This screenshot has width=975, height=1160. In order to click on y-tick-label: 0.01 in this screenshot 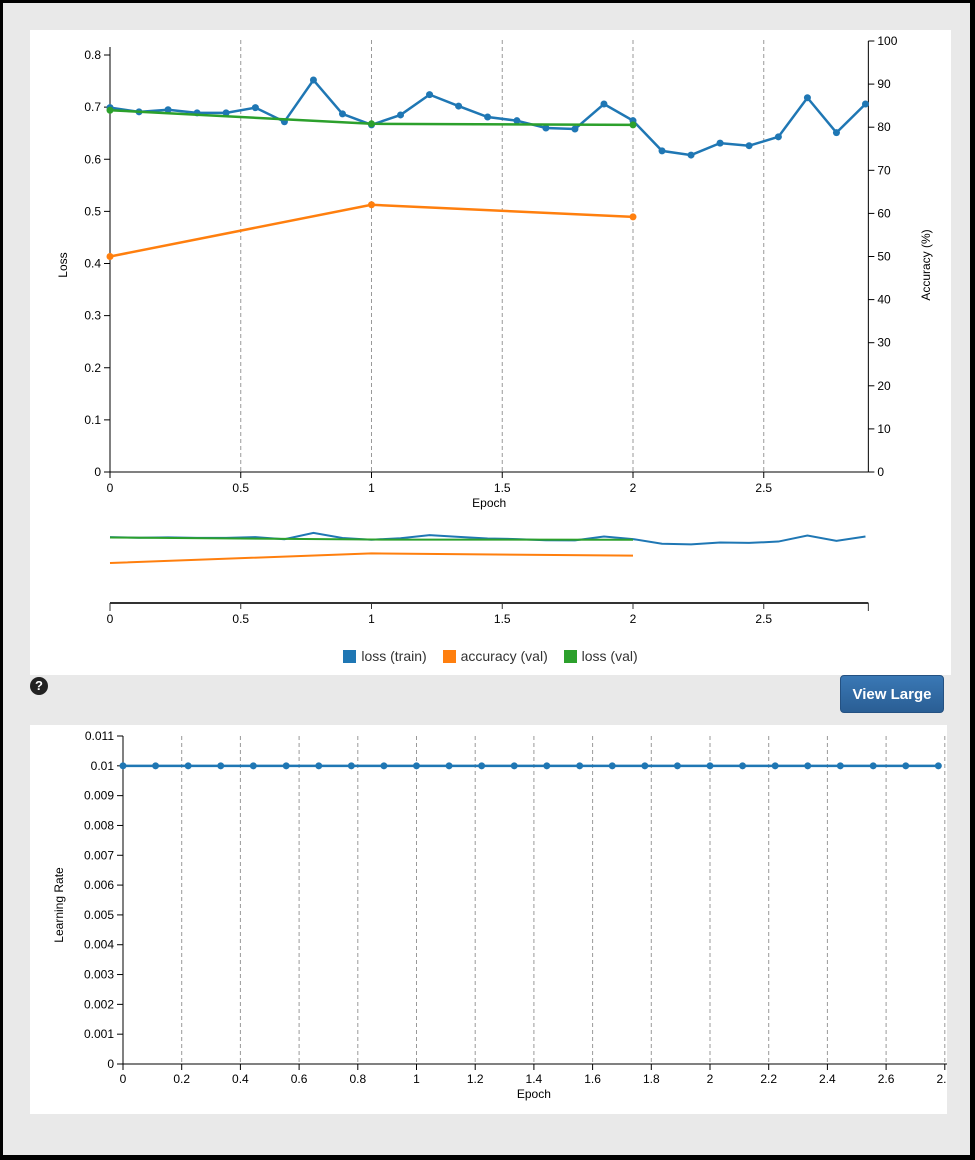, I will do `click(103, 766)`.